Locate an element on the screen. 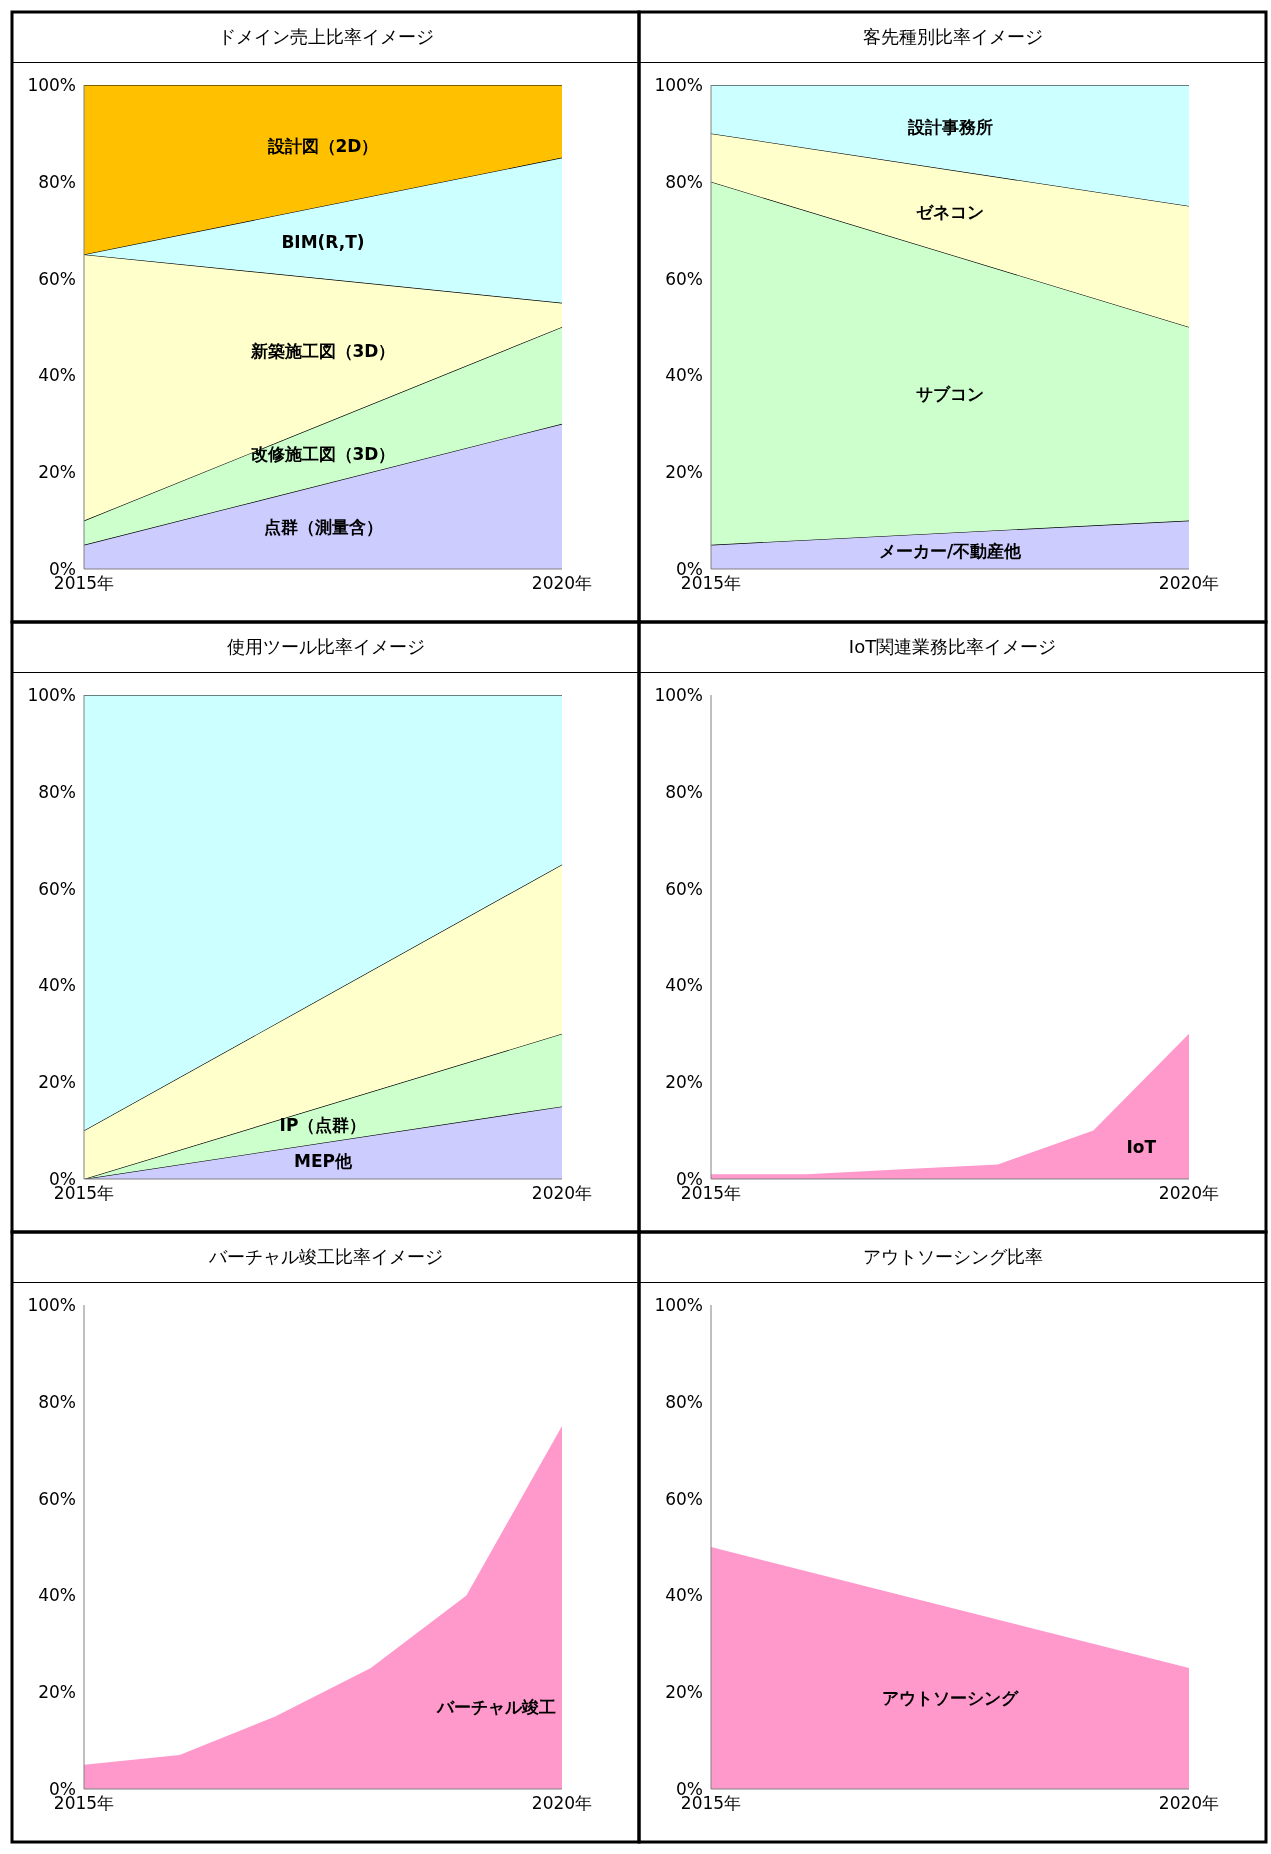 This screenshot has height=1854, width=1271. series-label: メーカー/不動産他 is located at coordinates (950, 551).